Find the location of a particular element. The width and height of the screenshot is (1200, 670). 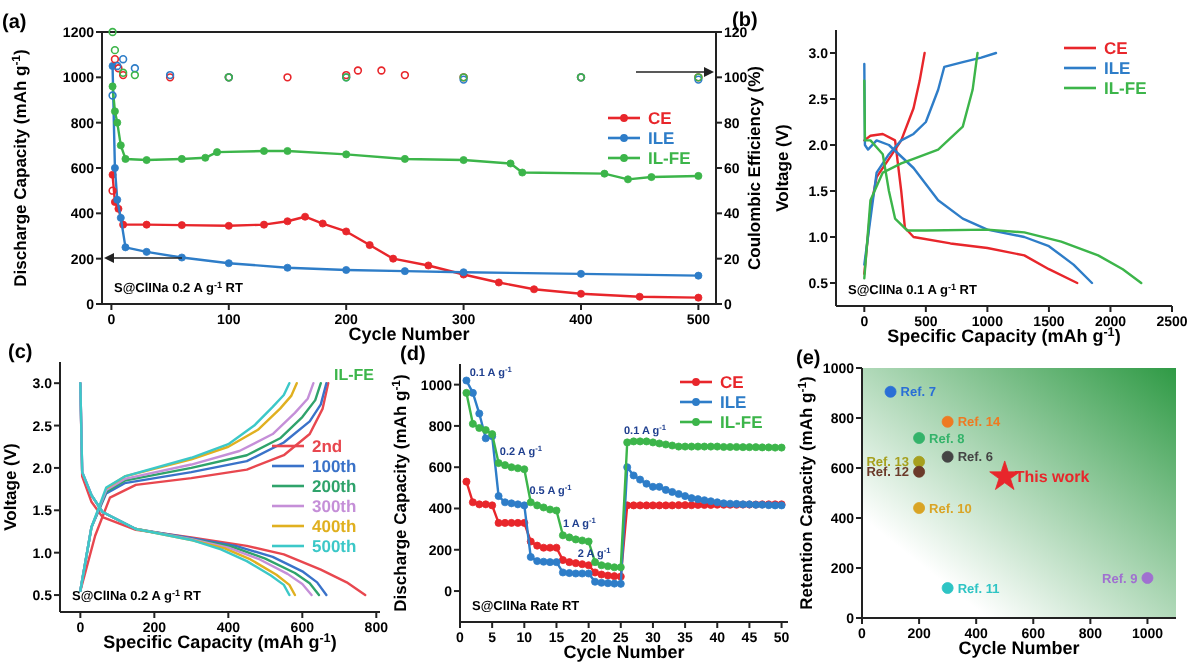

series-label: This work is located at coordinates (1052, 477).